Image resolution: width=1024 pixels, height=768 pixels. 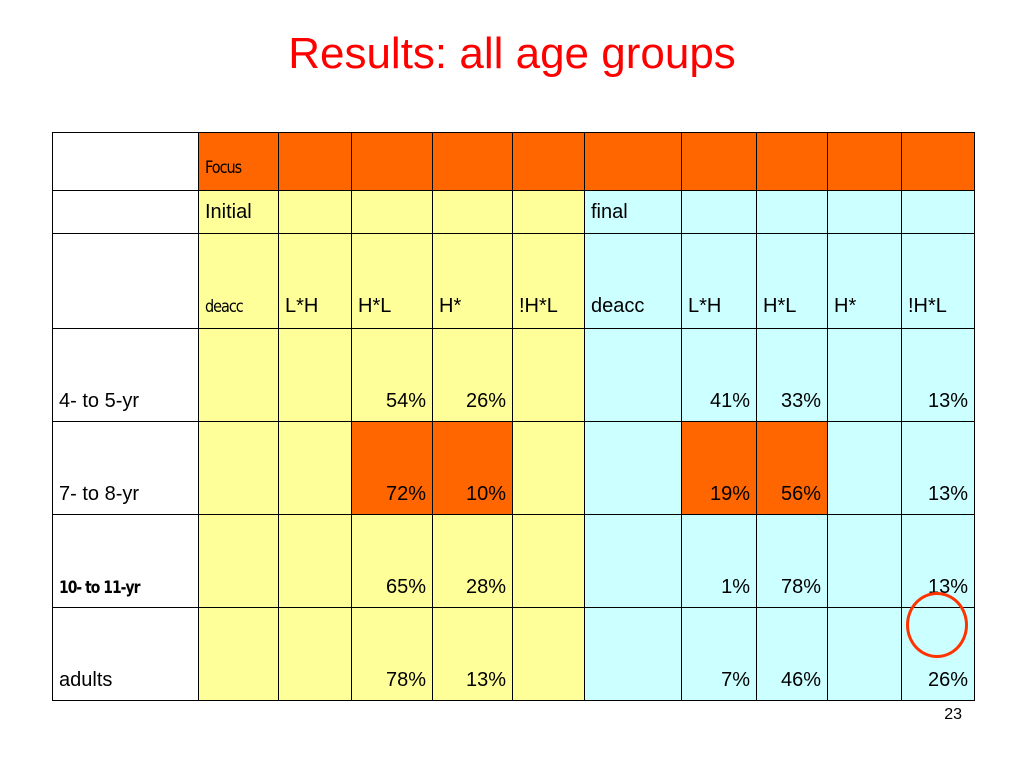 What do you see at coordinates (125, 468) in the screenshot?
I see `row-label: 7- to 8-yr` at bounding box center [125, 468].